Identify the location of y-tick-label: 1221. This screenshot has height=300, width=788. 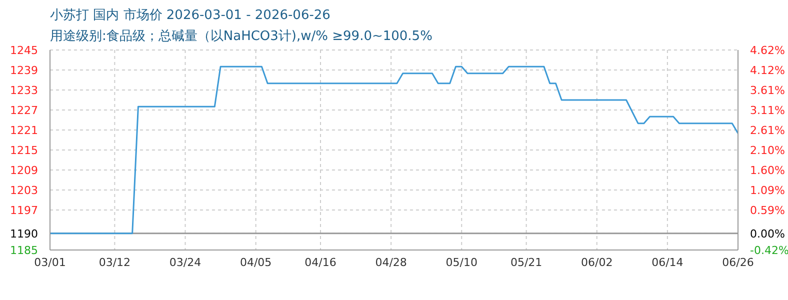
(24, 130).